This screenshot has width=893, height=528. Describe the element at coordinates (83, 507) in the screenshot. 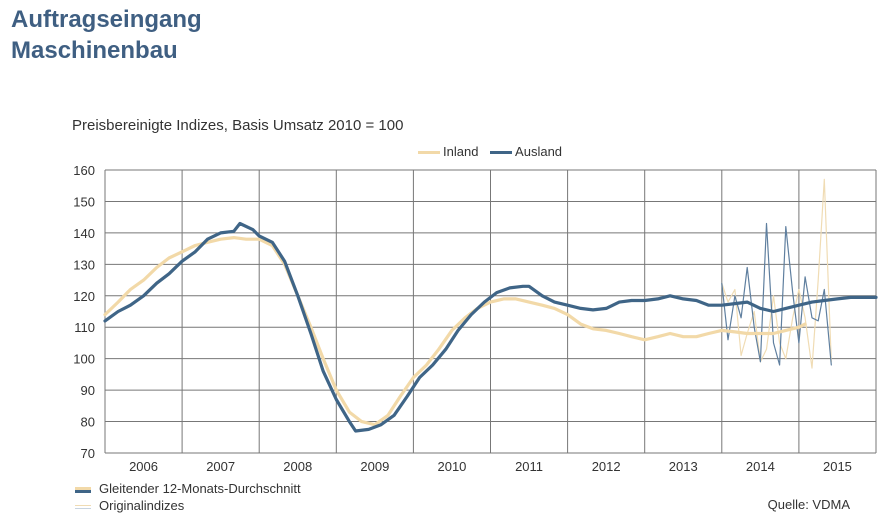

I see `original-swatch-icon` at that location.